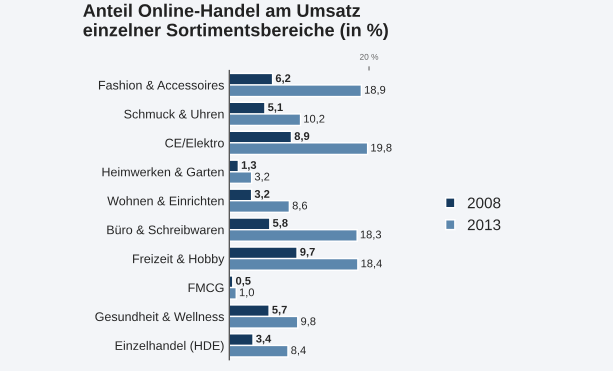  What do you see at coordinates (308, 322) in the screenshot?
I see `data-label: 9,8` at bounding box center [308, 322].